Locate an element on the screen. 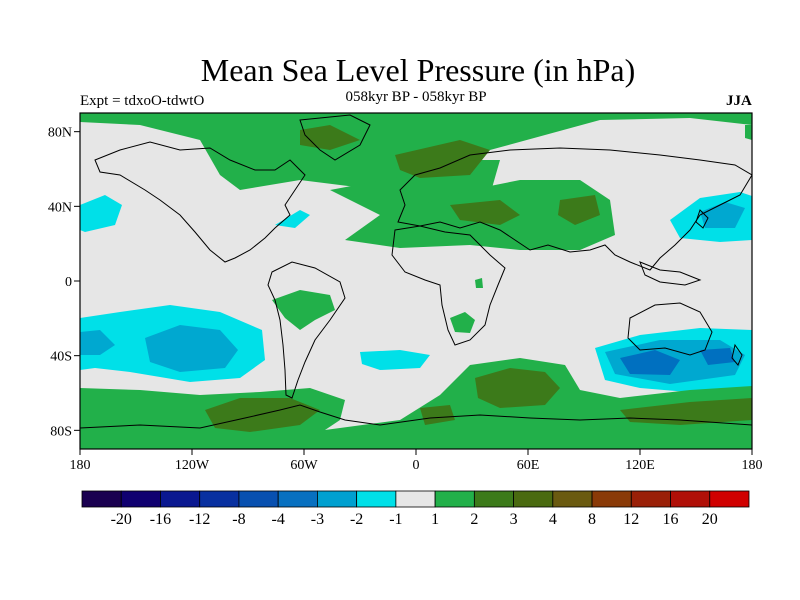 The width and height of the screenshot is (800, 600). colorbar-label: 16 is located at coordinates (671, 519).